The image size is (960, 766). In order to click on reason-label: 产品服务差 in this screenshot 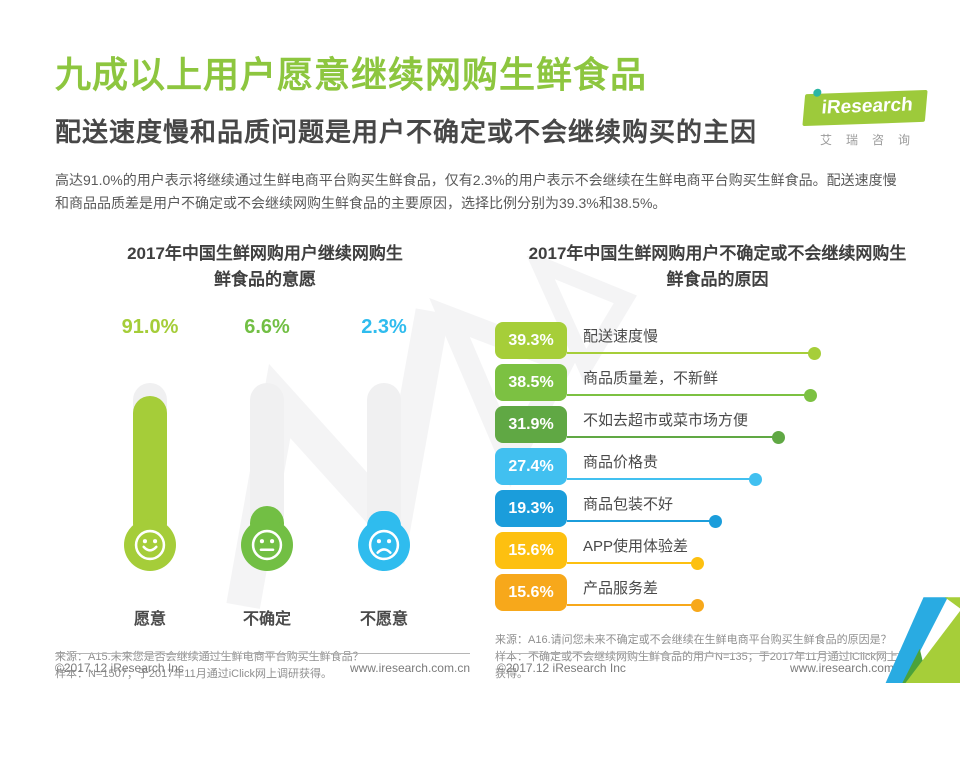, I will do `click(621, 589)`.